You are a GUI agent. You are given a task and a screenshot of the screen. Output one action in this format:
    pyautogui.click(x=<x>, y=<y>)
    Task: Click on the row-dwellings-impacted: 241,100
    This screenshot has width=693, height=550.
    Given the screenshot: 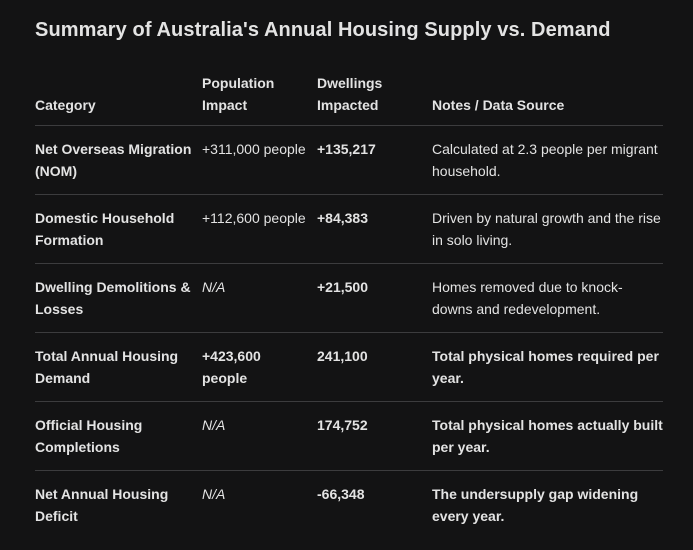 What is the action you would take?
    pyautogui.click(x=374, y=367)
    